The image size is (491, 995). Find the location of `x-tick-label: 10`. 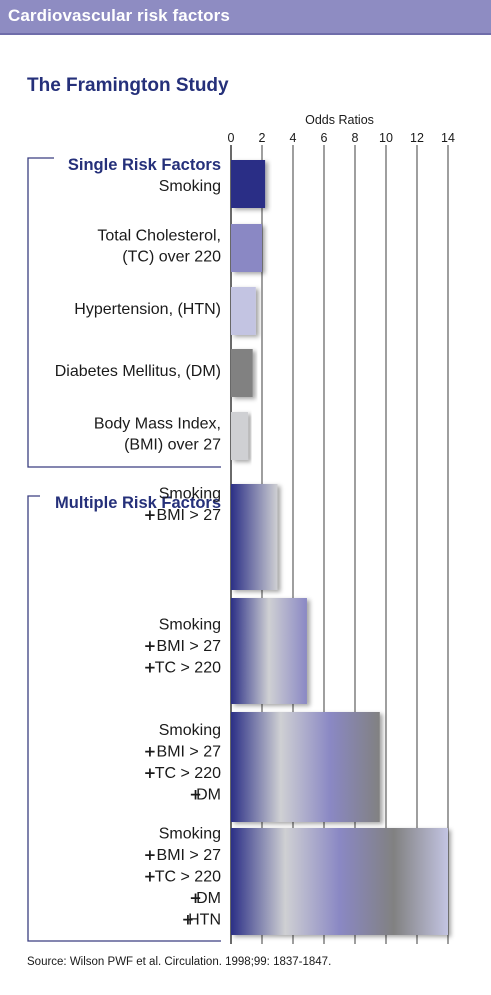

x-tick-label: 10 is located at coordinates (386, 138).